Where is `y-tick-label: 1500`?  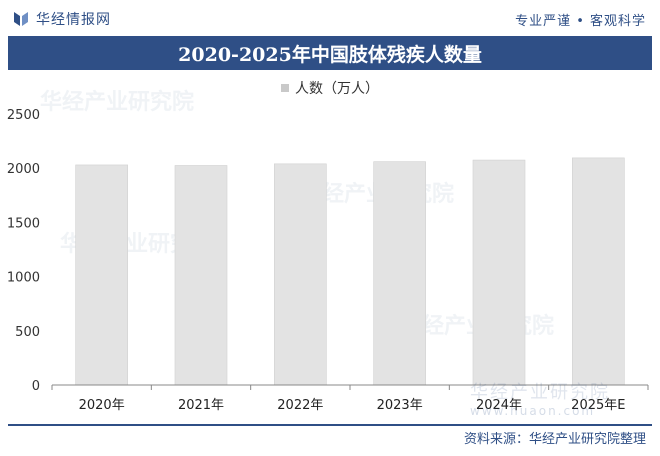
y-tick-label: 1500 is located at coordinates (23, 223).